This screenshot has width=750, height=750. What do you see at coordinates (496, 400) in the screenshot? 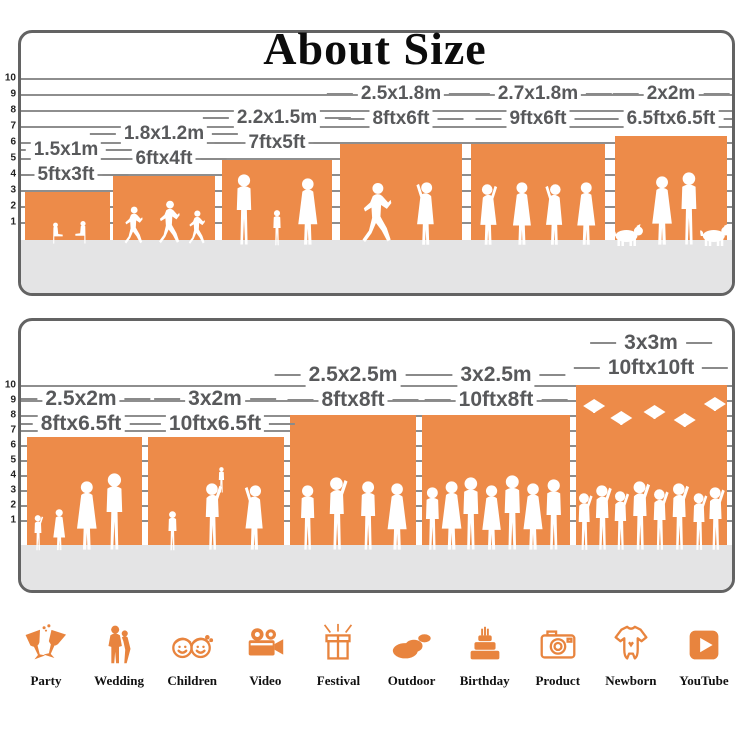
I see `size-label-feet: 10ftx8ft` at bounding box center [496, 400].